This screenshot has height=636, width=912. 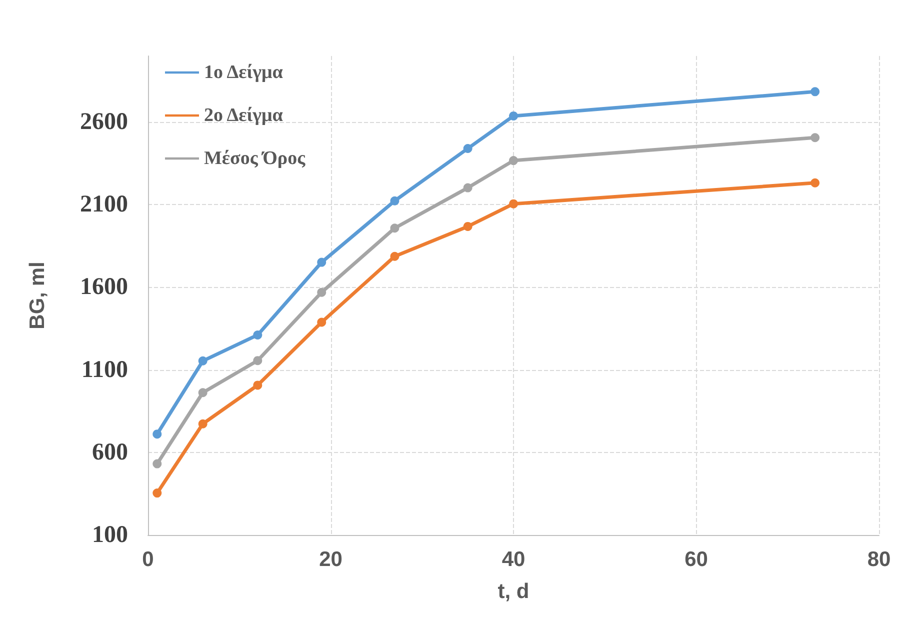 What do you see at coordinates (110, 535) in the screenshot?
I see `y-tick-label: 100` at bounding box center [110, 535].